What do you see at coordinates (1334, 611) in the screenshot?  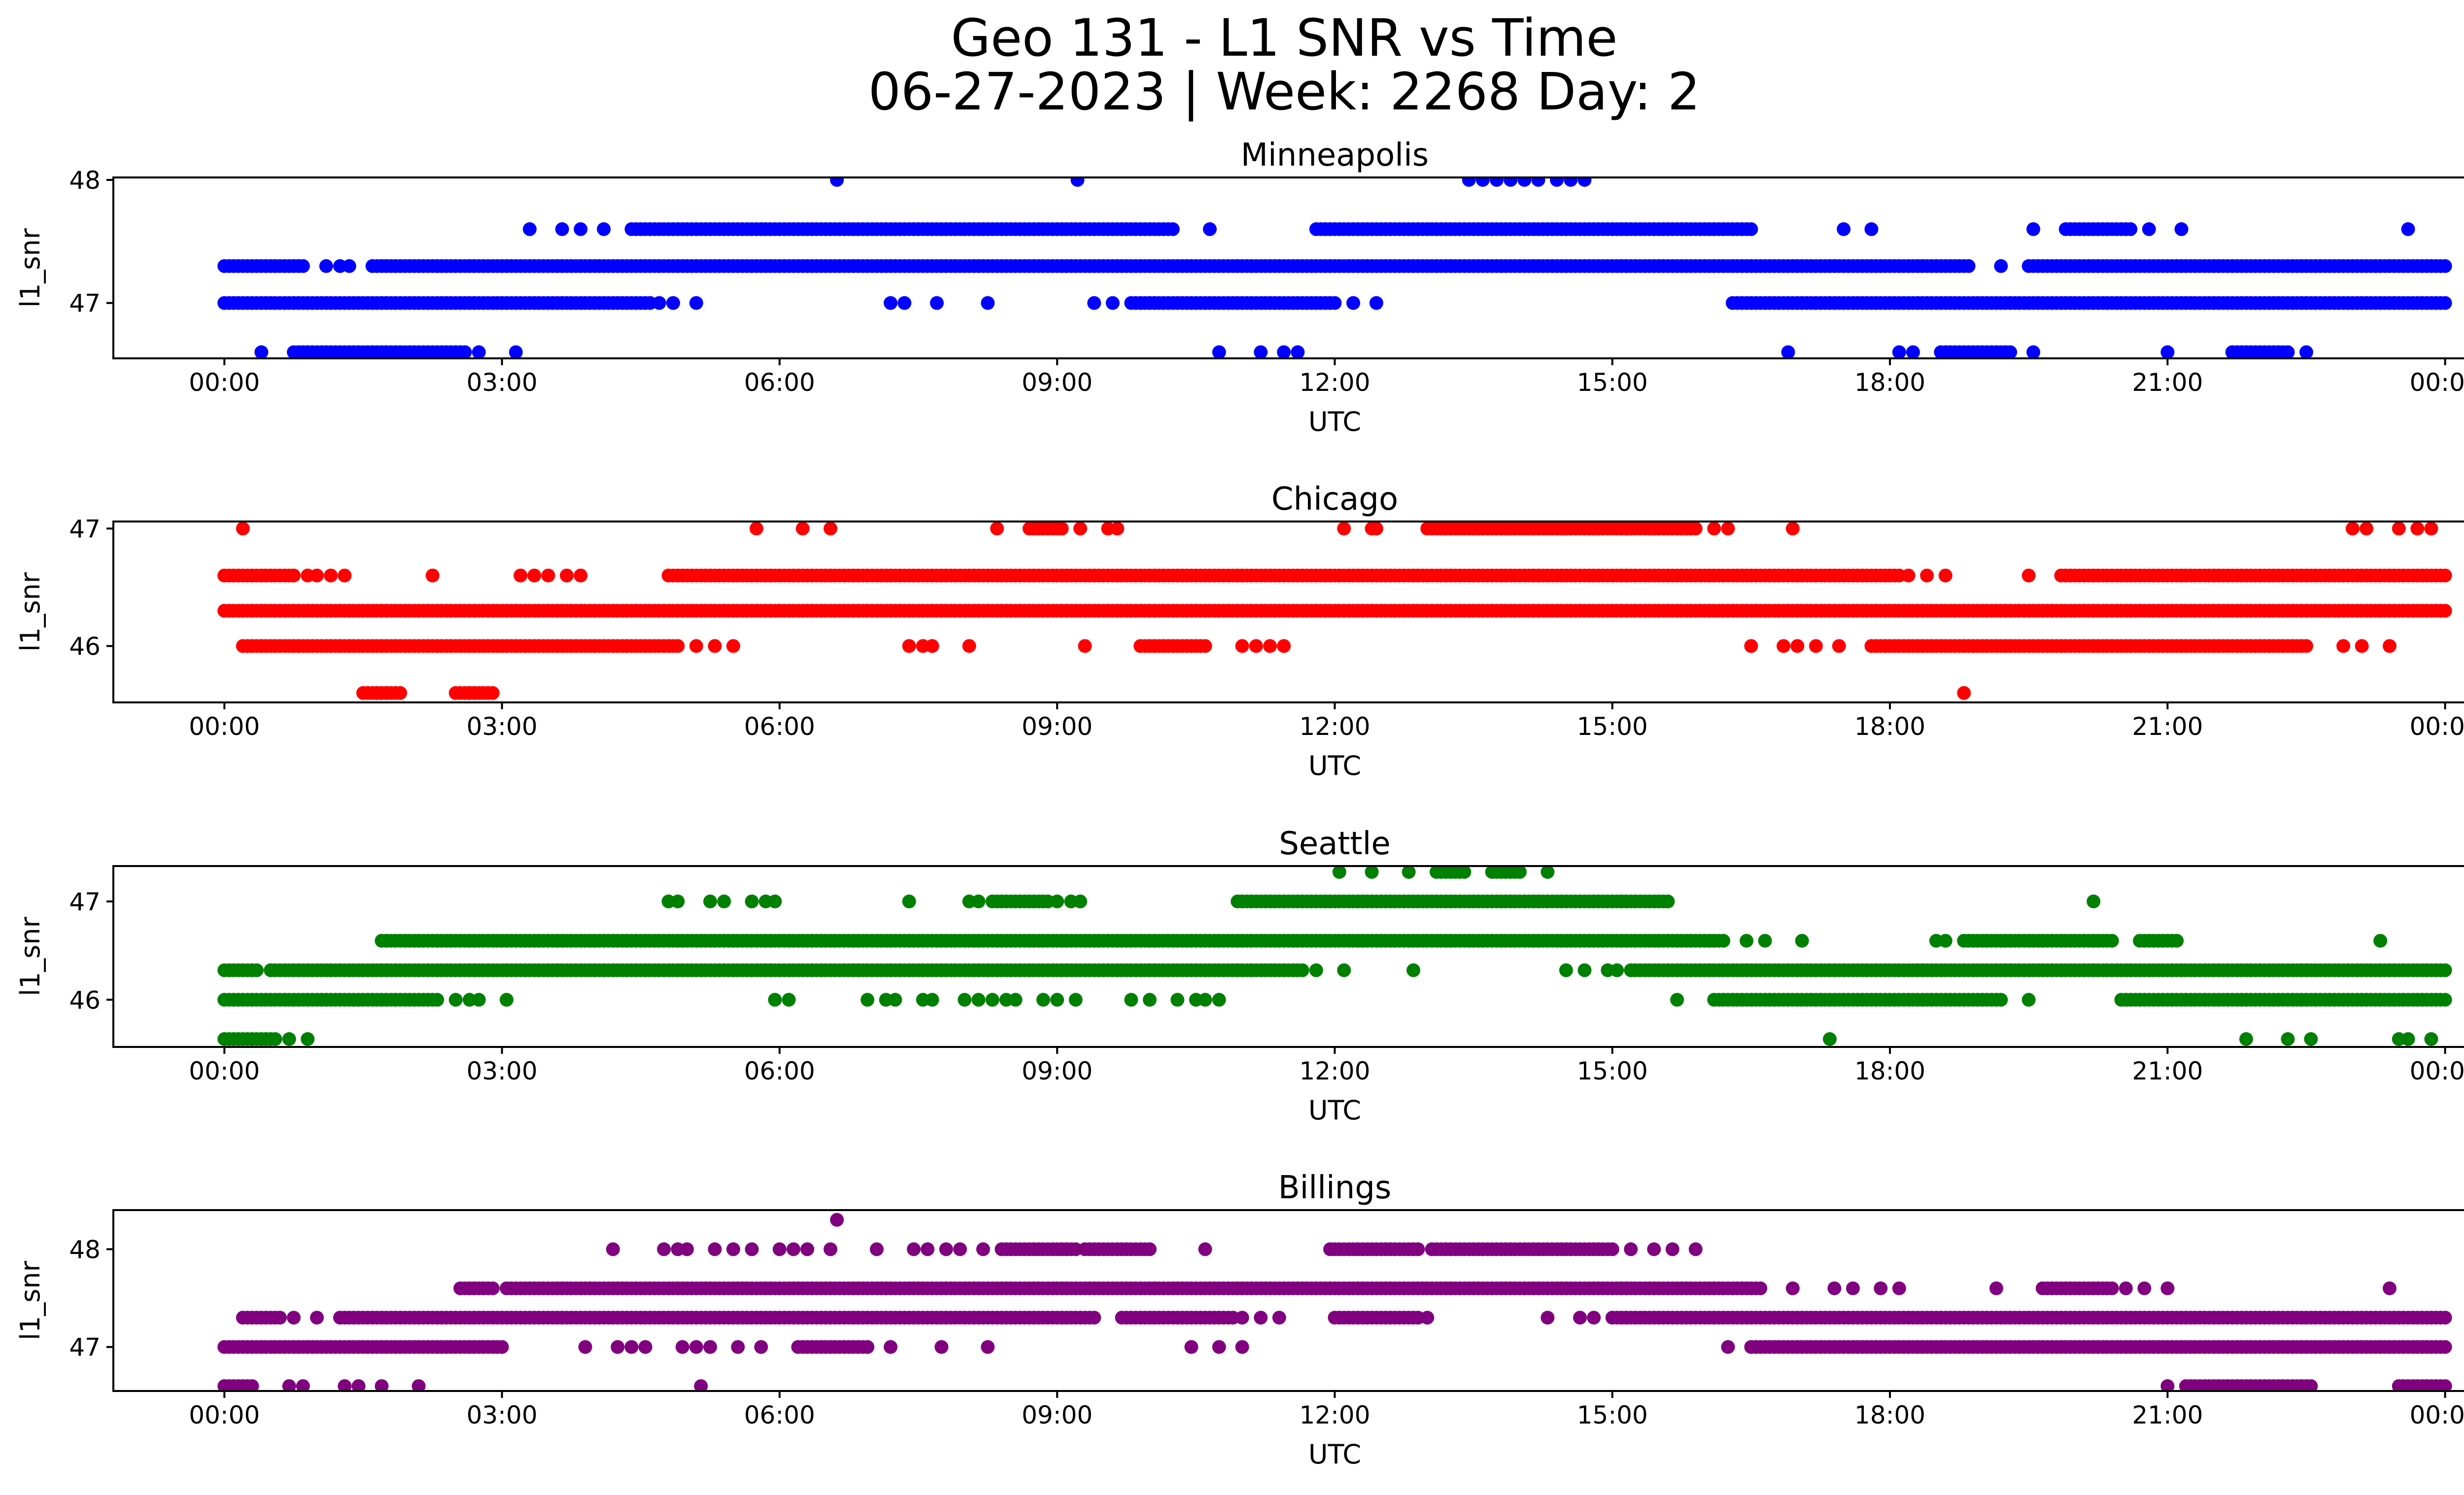 I see `scatter-points-chicago` at bounding box center [1334, 611].